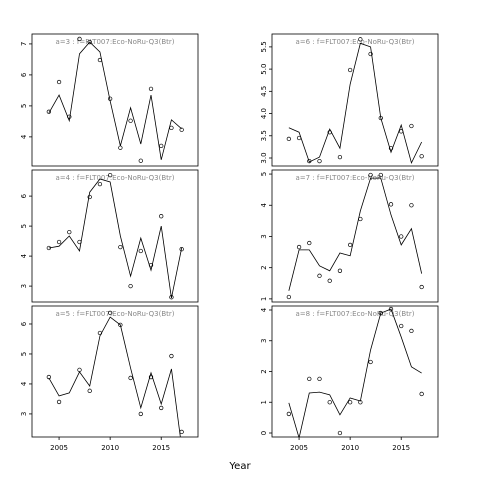 Image resolution: width=480 pixels, height=484 pixels. Describe the element at coordinates (114, 178) in the screenshot. I see `panel-title: a=4 : f=FLT007:Eco-NoRu-Q3(Btr)` at that location.